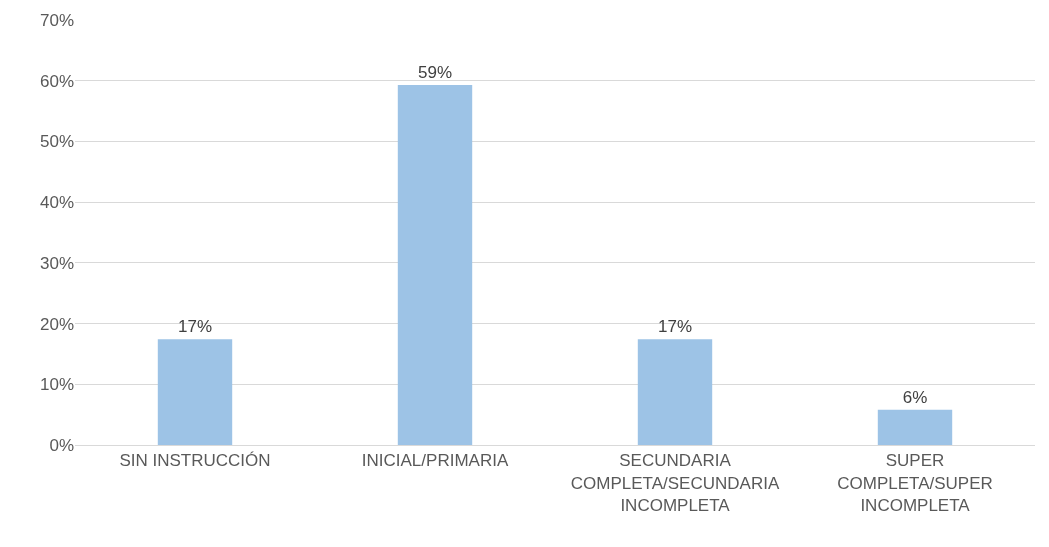  What do you see at coordinates (61, 445) in the screenshot?
I see `y-tick-label: 0%` at bounding box center [61, 445].